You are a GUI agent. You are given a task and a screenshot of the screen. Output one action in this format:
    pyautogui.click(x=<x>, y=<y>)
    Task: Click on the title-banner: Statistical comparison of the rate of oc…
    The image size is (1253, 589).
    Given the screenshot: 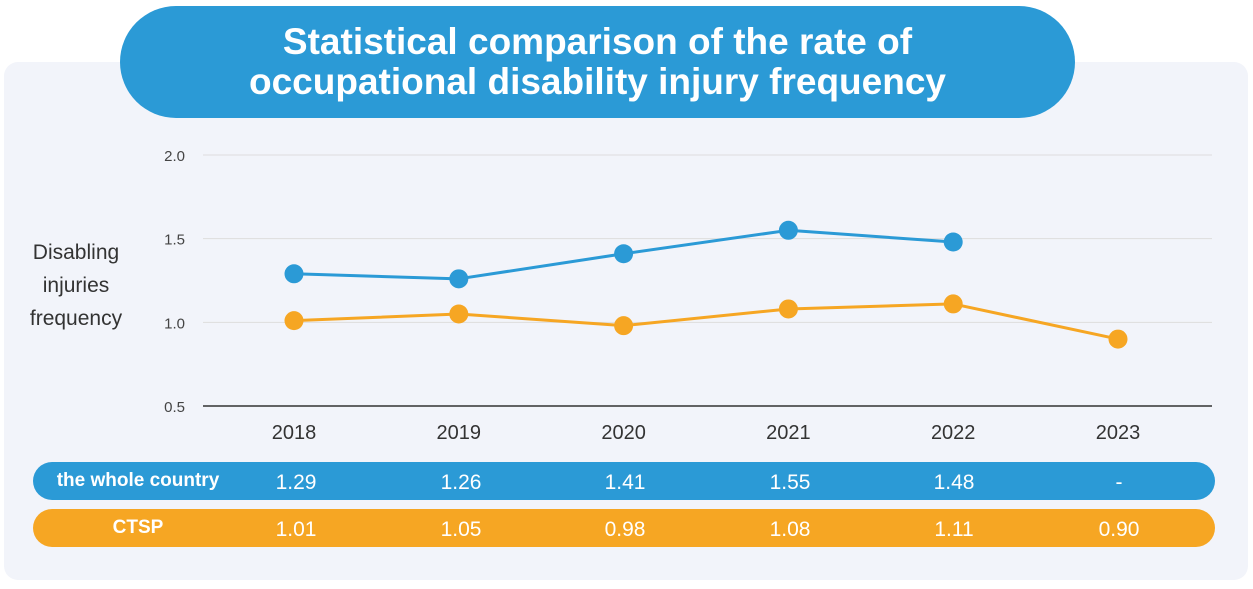 What is the action you would take?
    pyautogui.click(x=597, y=62)
    